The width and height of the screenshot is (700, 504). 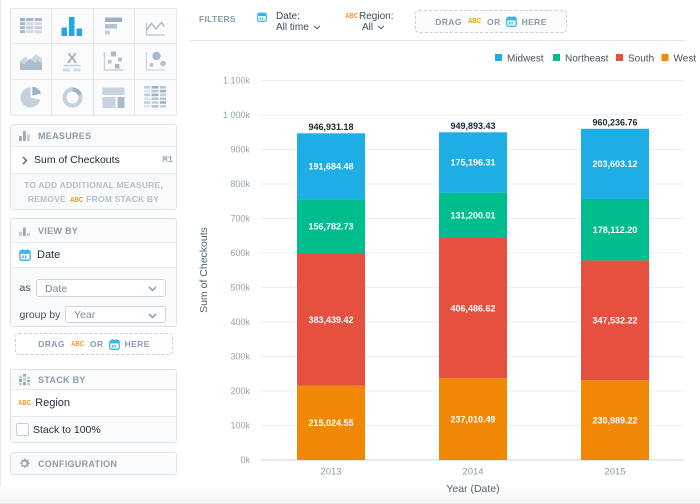 I want to click on svg-text: Northeast, so click(x=587, y=59).